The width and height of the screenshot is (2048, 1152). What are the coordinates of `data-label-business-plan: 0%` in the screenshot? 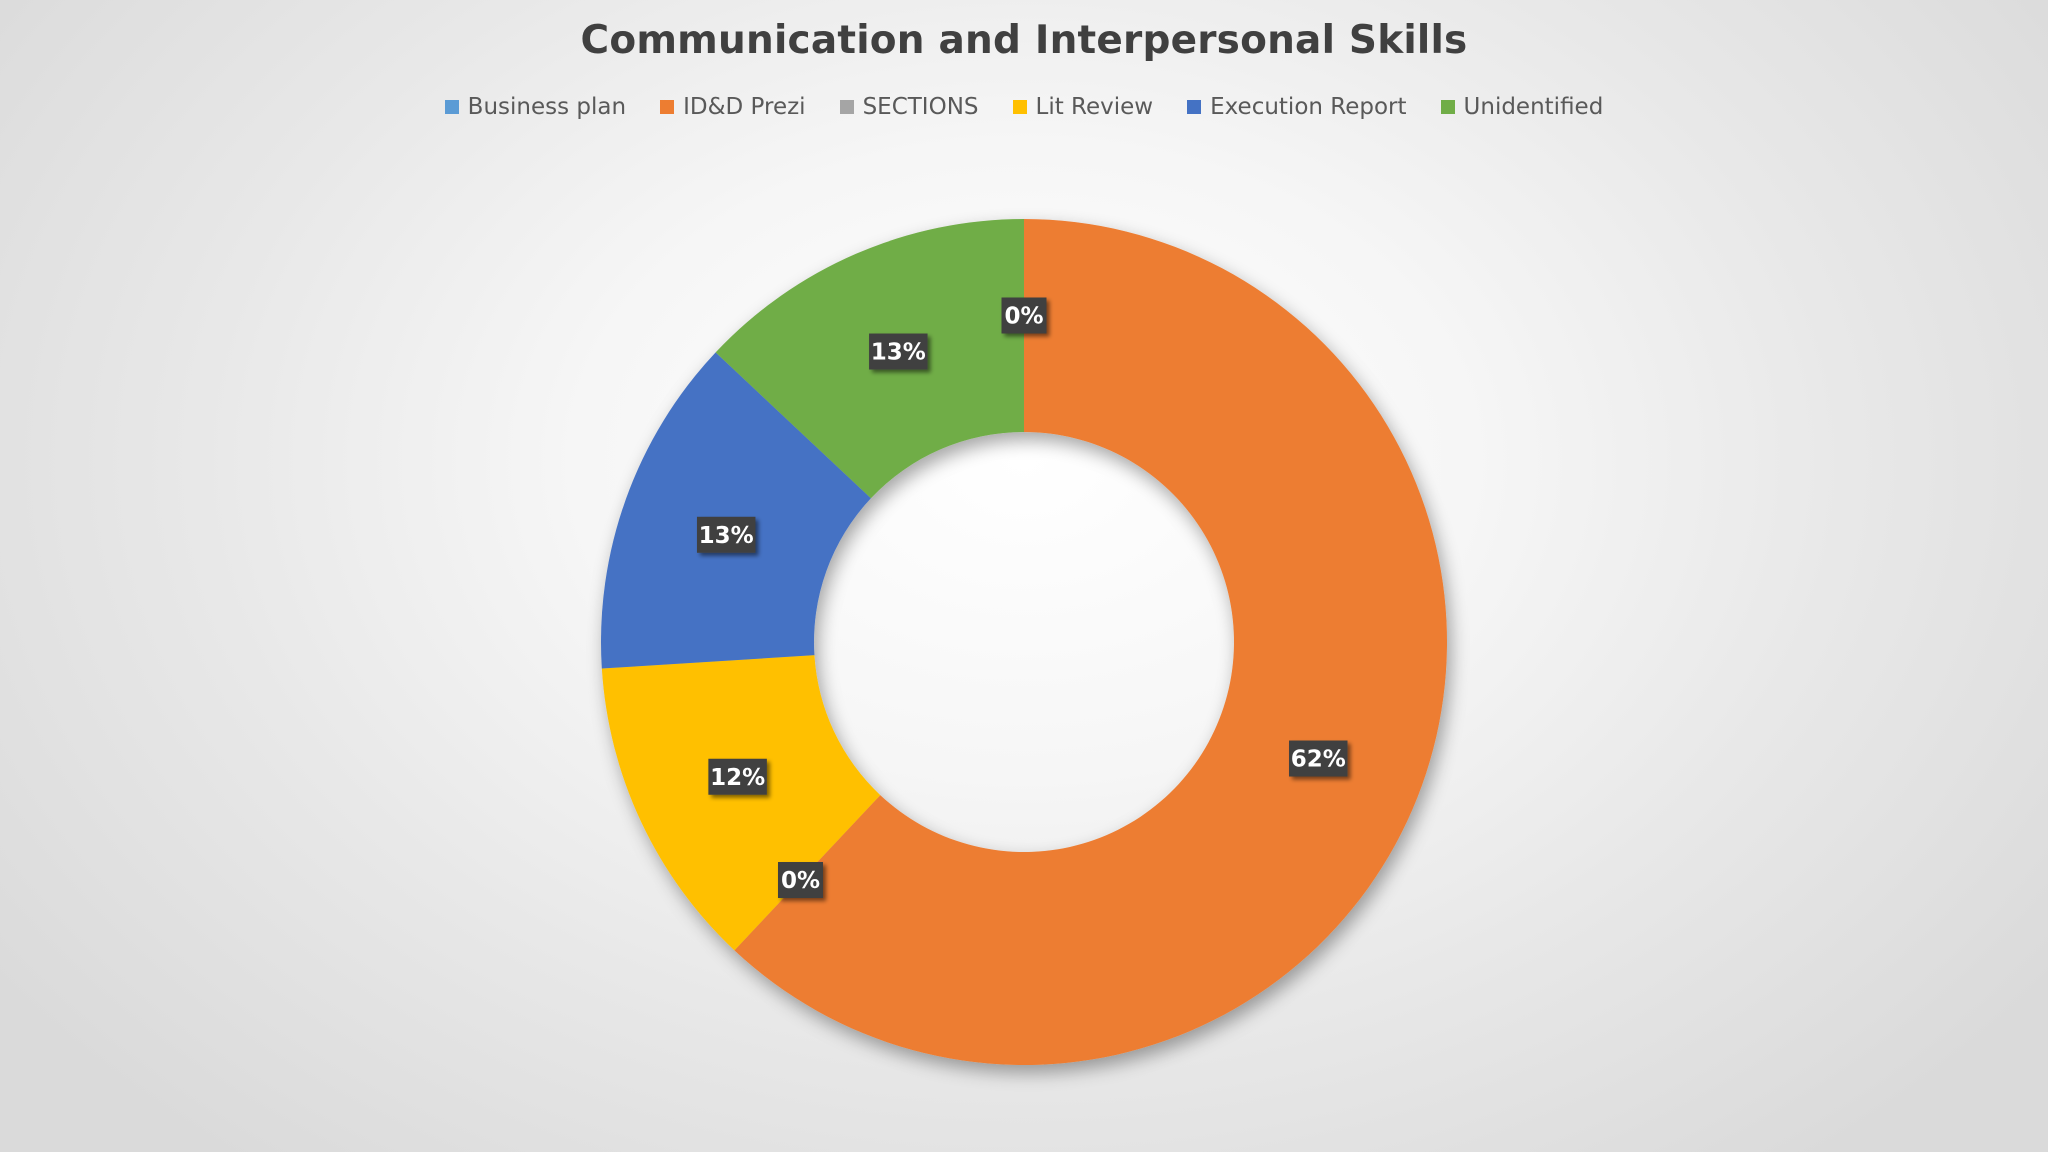 It's located at (1024, 315).